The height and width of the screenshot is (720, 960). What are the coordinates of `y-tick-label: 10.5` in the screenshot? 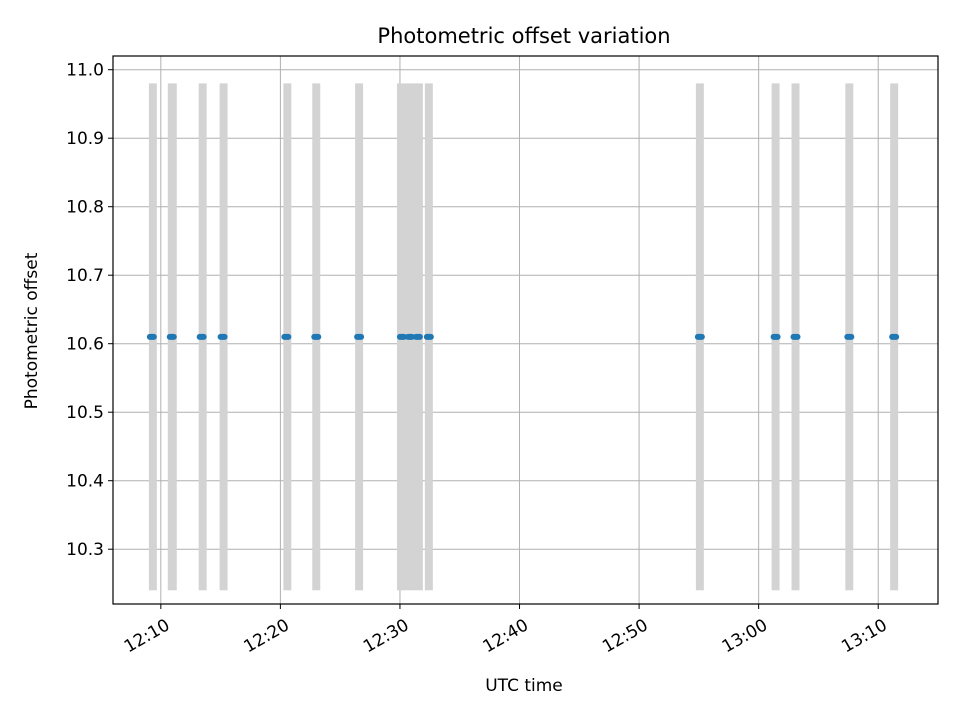 It's located at (85, 413).